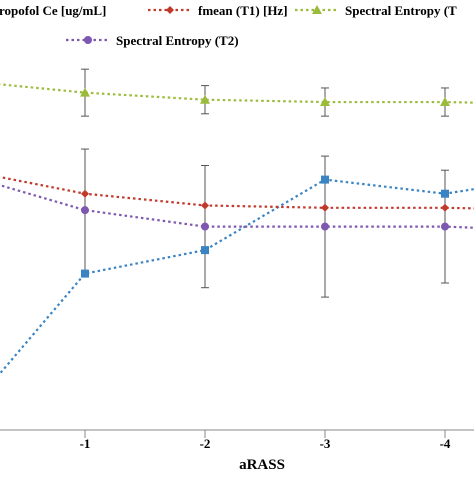  Describe the element at coordinates (445, 443) in the screenshot. I see `x-tick-label: -4` at that location.